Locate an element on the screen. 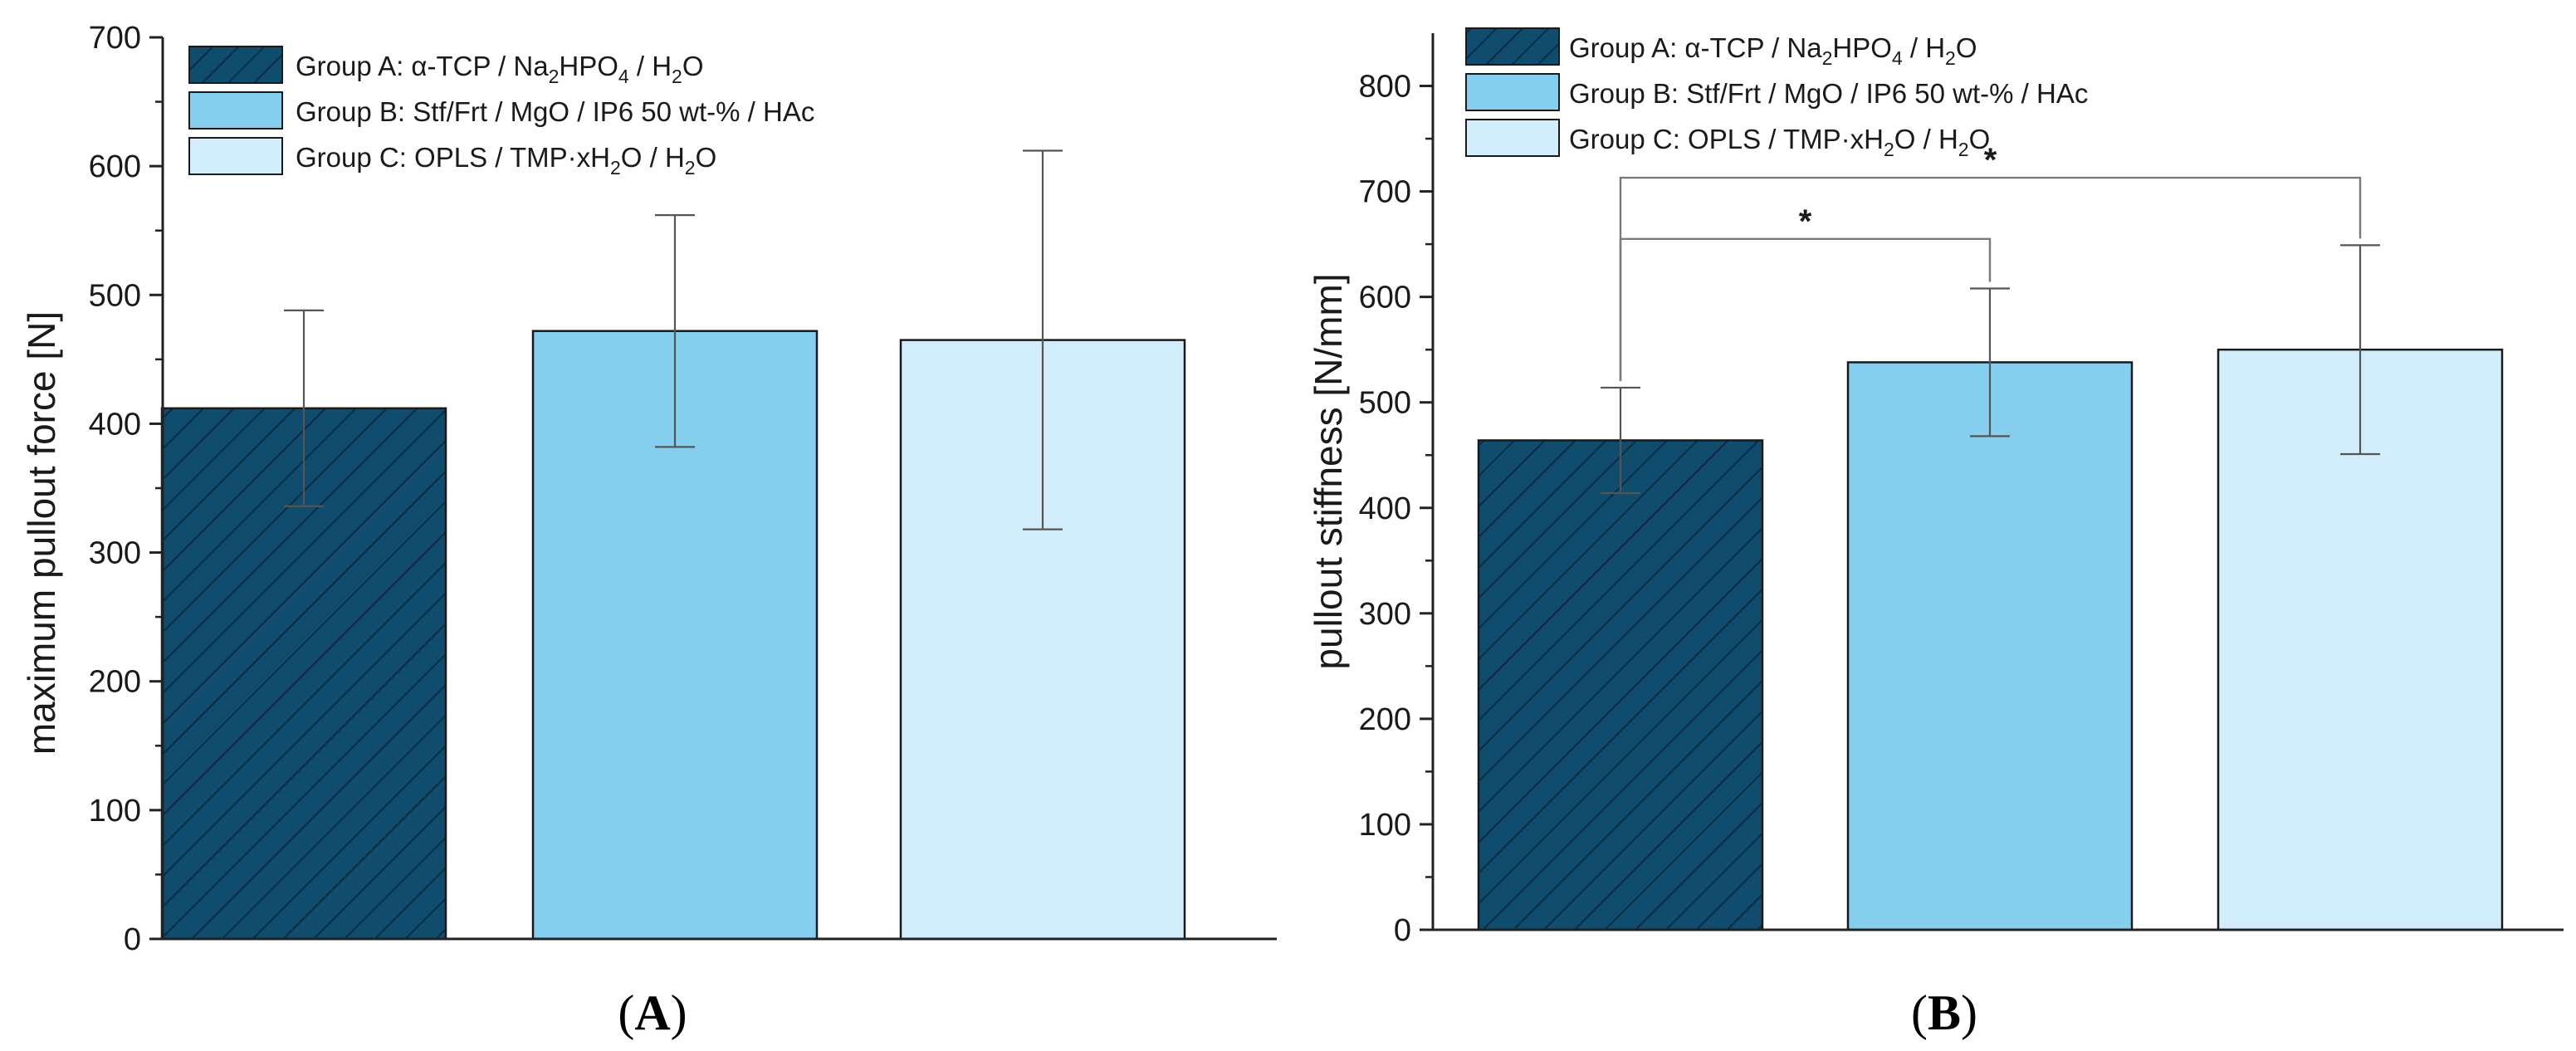 This screenshot has width=2576, height=1051. panel-b-significance: ** is located at coordinates (1990, 261).